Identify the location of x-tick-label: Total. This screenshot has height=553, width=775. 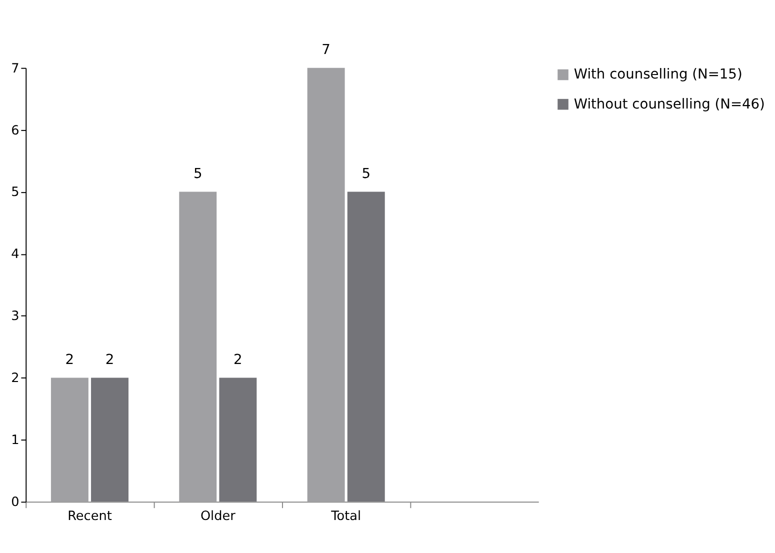
(346, 516).